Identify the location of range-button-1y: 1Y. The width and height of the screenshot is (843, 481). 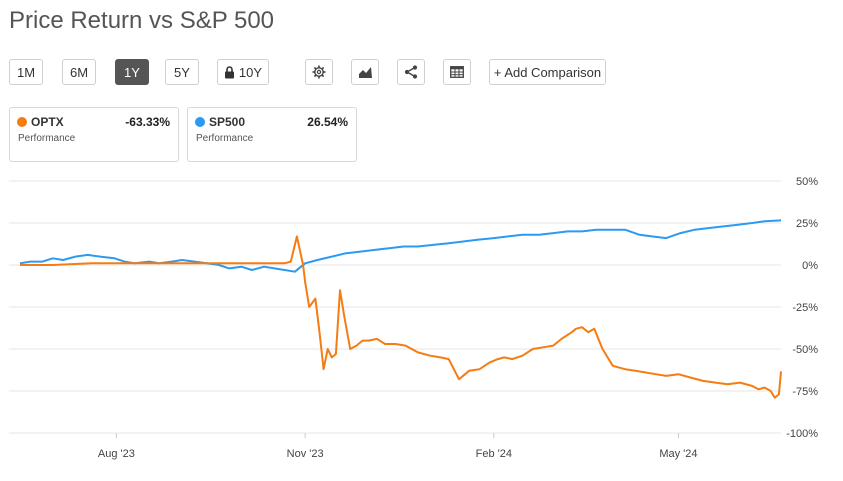
(132, 72).